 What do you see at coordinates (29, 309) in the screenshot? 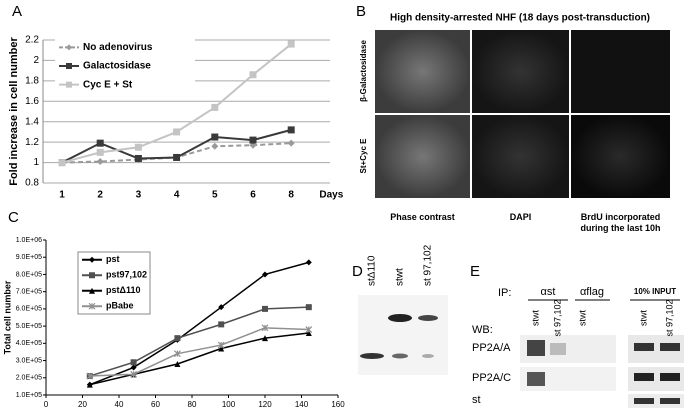
I see `y-tick-label: 6.0E+05` at bounding box center [29, 309].